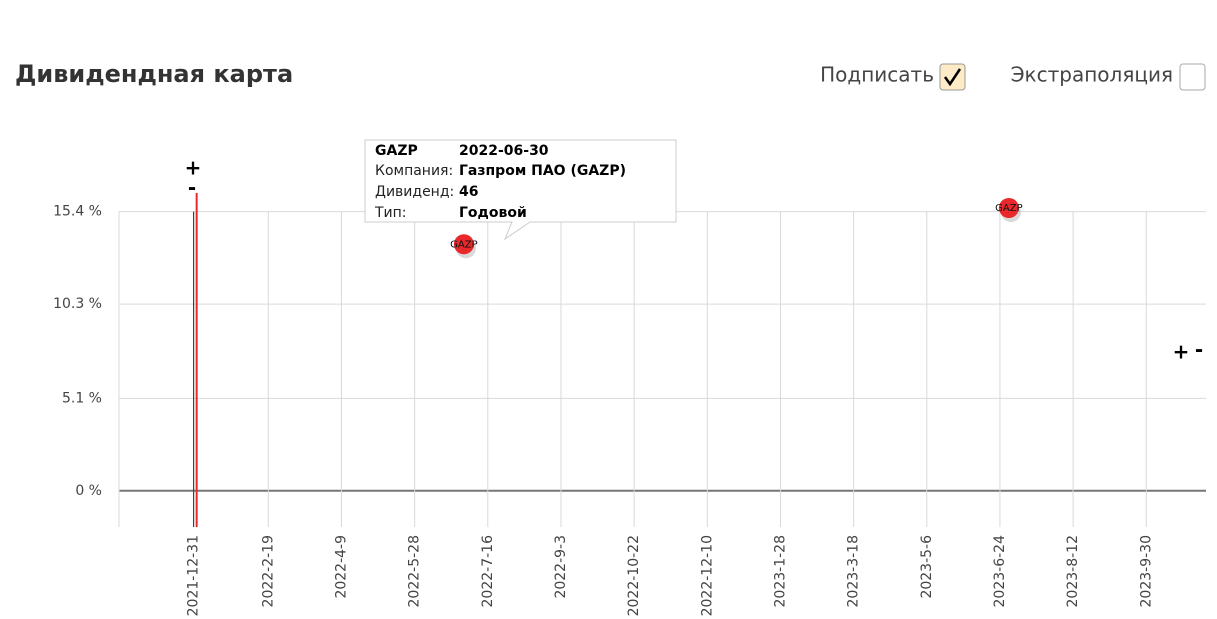  I want to click on checkbox, so click(1192, 77).